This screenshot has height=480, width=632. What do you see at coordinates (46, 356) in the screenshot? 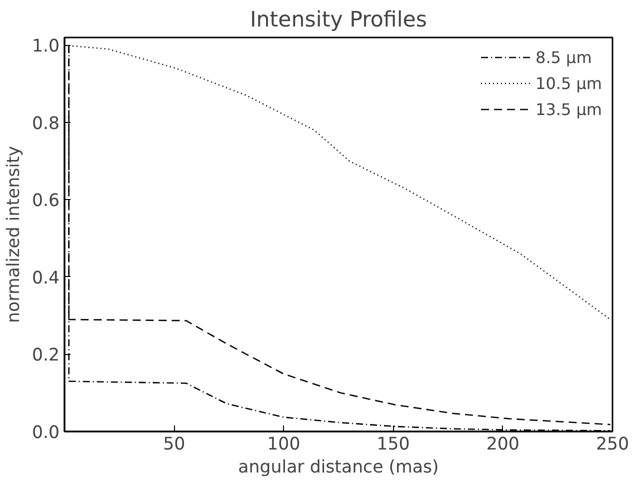
I see `y-tick-label: 0.2` at bounding box center [46, 356].